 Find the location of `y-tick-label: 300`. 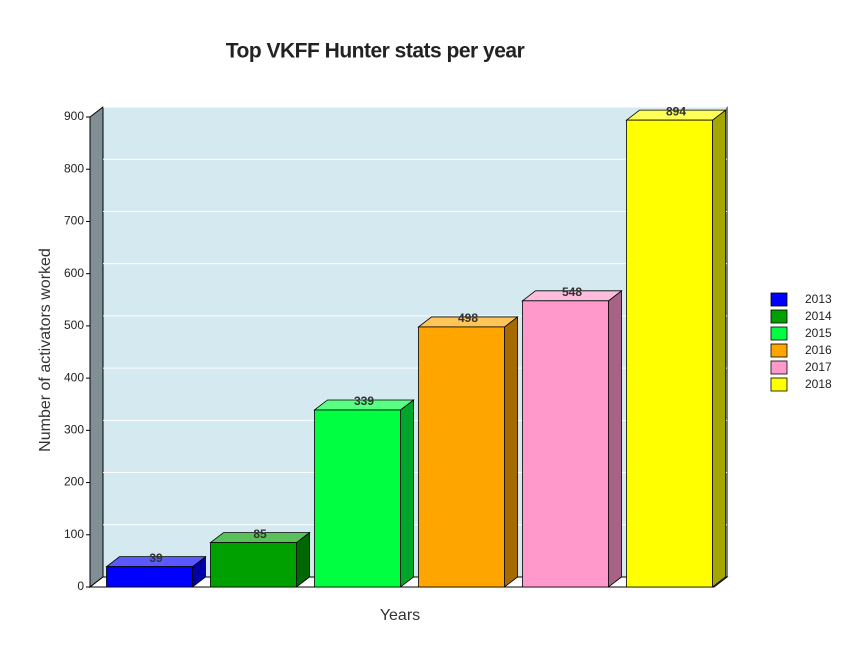

y-tick-label: 300 is located at coordinates (74, 430).